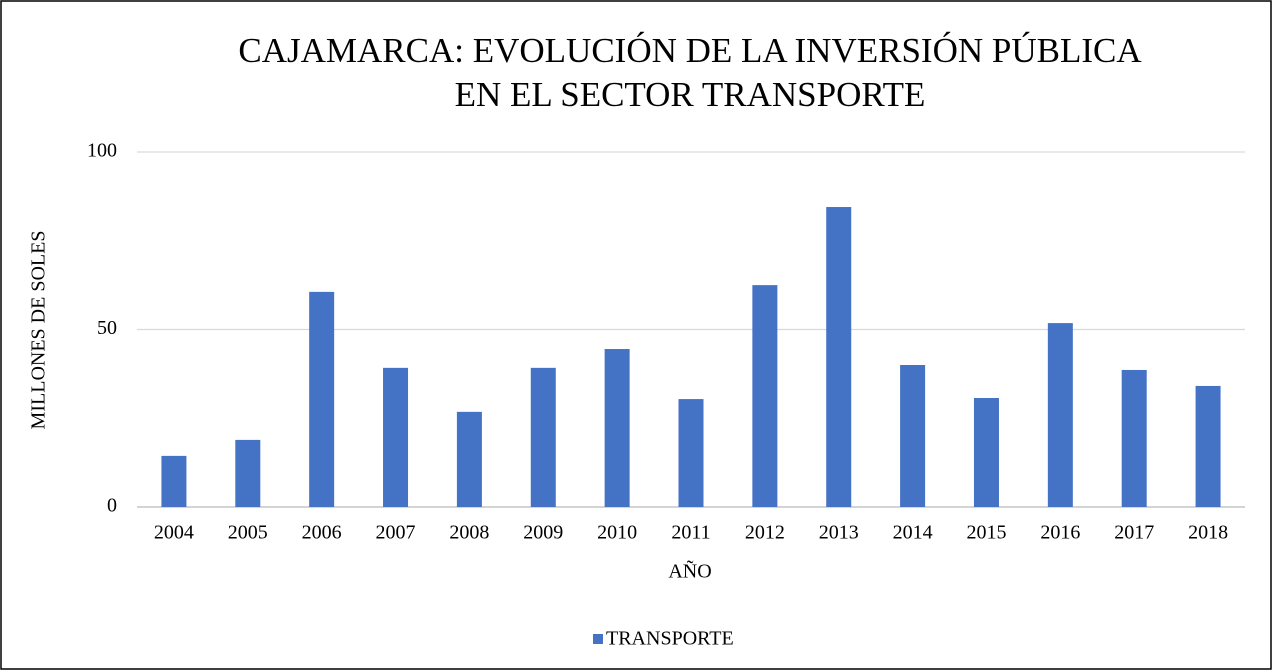  What do you see at coordinates (617, 533) in the screenshot?
I see `x-tick-label: 2010` at bounding box center [617, 533].